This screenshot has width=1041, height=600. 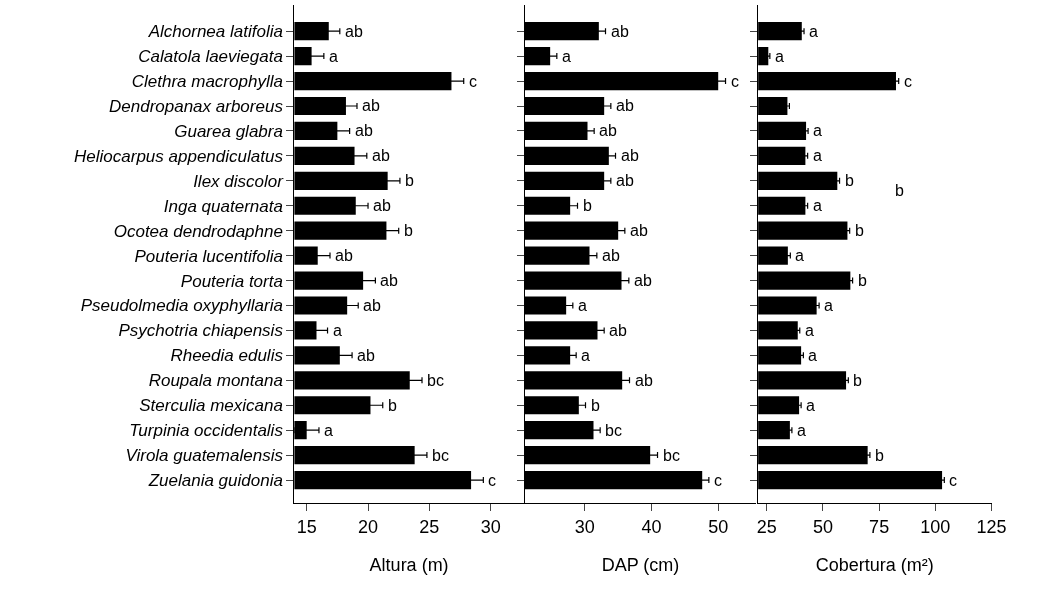 What do you see at coordinates (874, 564) in the screenshot?
I see `x-axis-title: Cobertura (m²)` at bounding box center [874, 564].